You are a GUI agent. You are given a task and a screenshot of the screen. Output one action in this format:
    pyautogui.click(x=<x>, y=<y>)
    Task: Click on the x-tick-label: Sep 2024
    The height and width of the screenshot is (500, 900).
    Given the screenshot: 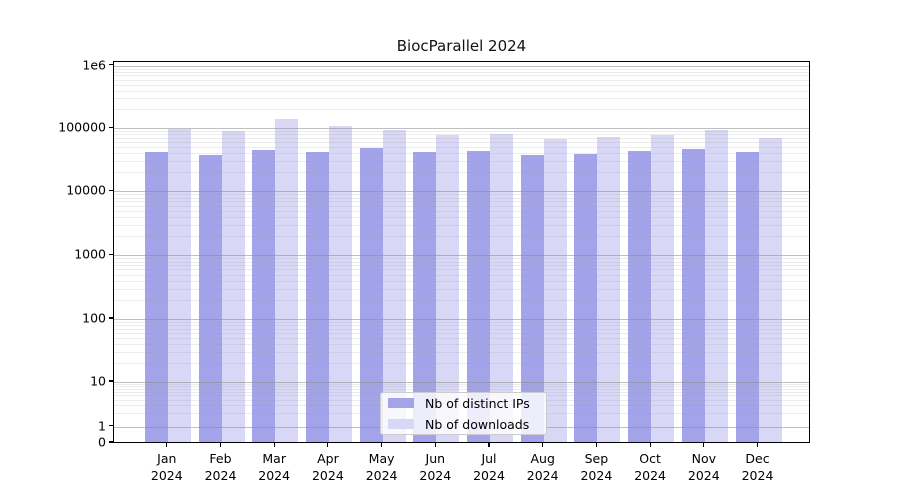 What is the action you would take?
    pyautogui.click(x=596, y=467)
    